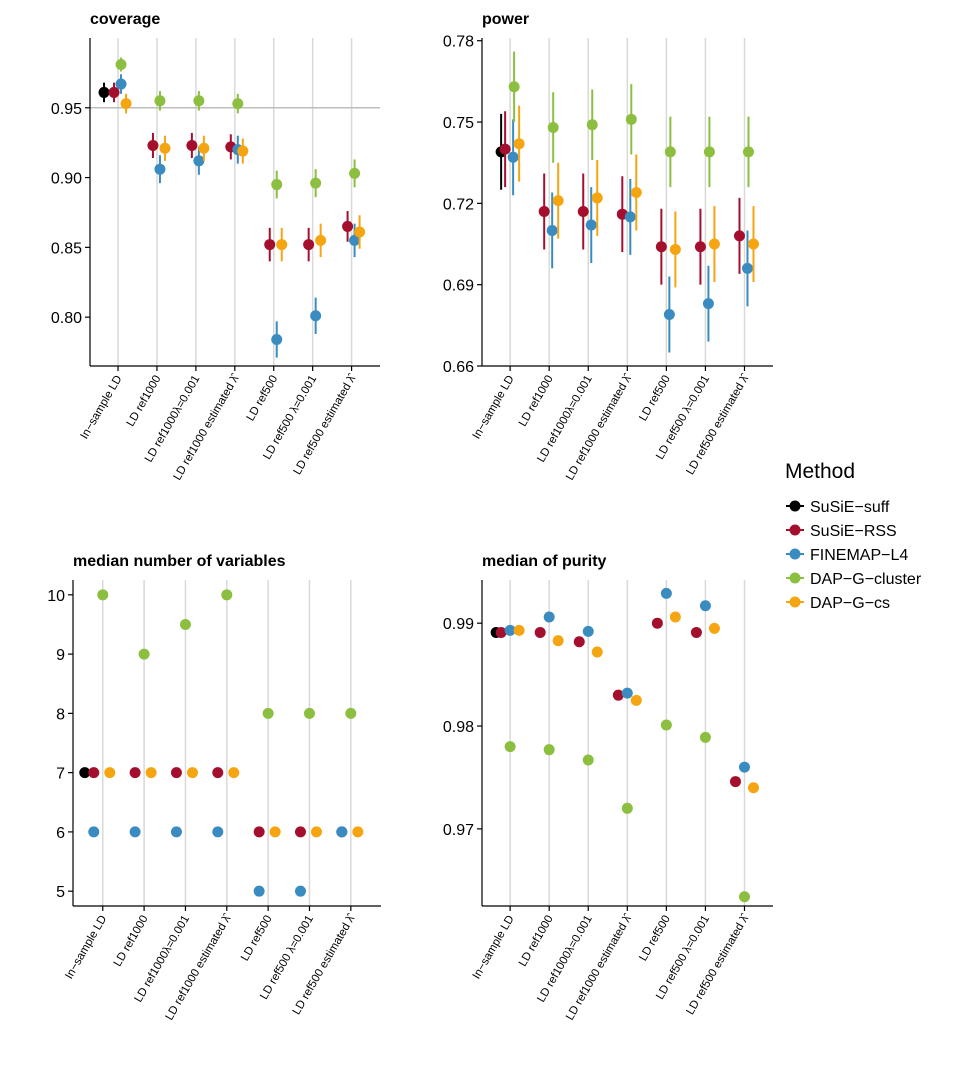 The image size is (960, 1080). I want to click on median-purity-x-tick-label: In−sample LD, so click(494, 948).